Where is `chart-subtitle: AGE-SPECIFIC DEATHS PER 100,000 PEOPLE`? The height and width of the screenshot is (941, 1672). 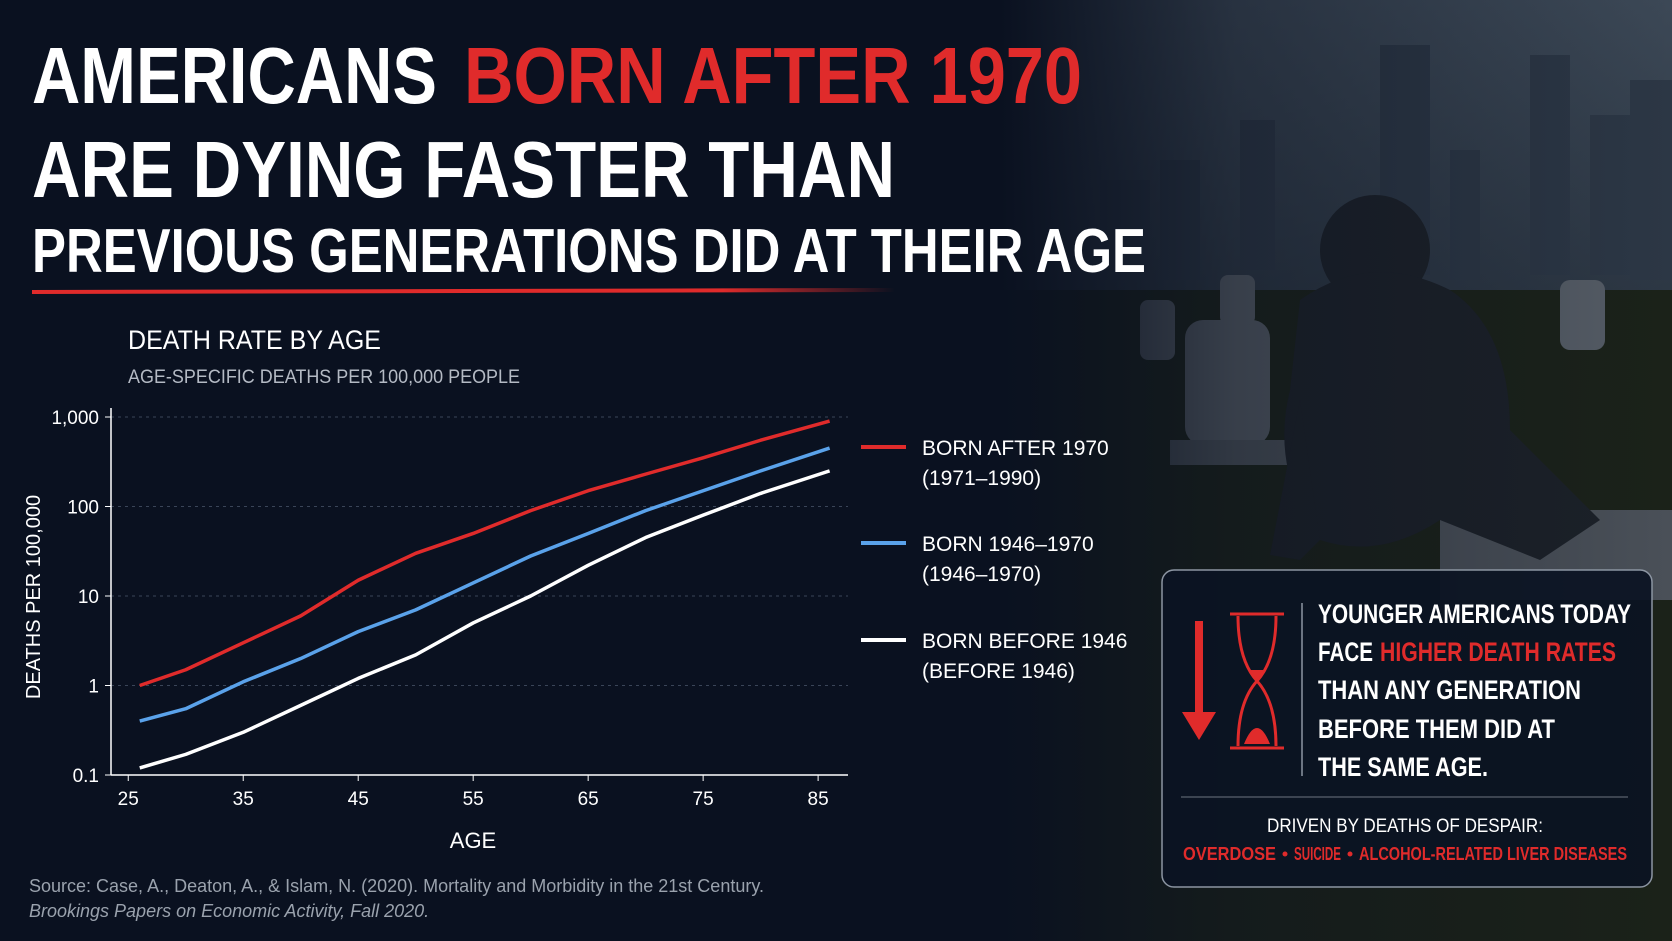
chart-subtitle: AGE-SPECIFIC DEATHS PER 100,000 PEOPLE is located at coordinates (324, 377).